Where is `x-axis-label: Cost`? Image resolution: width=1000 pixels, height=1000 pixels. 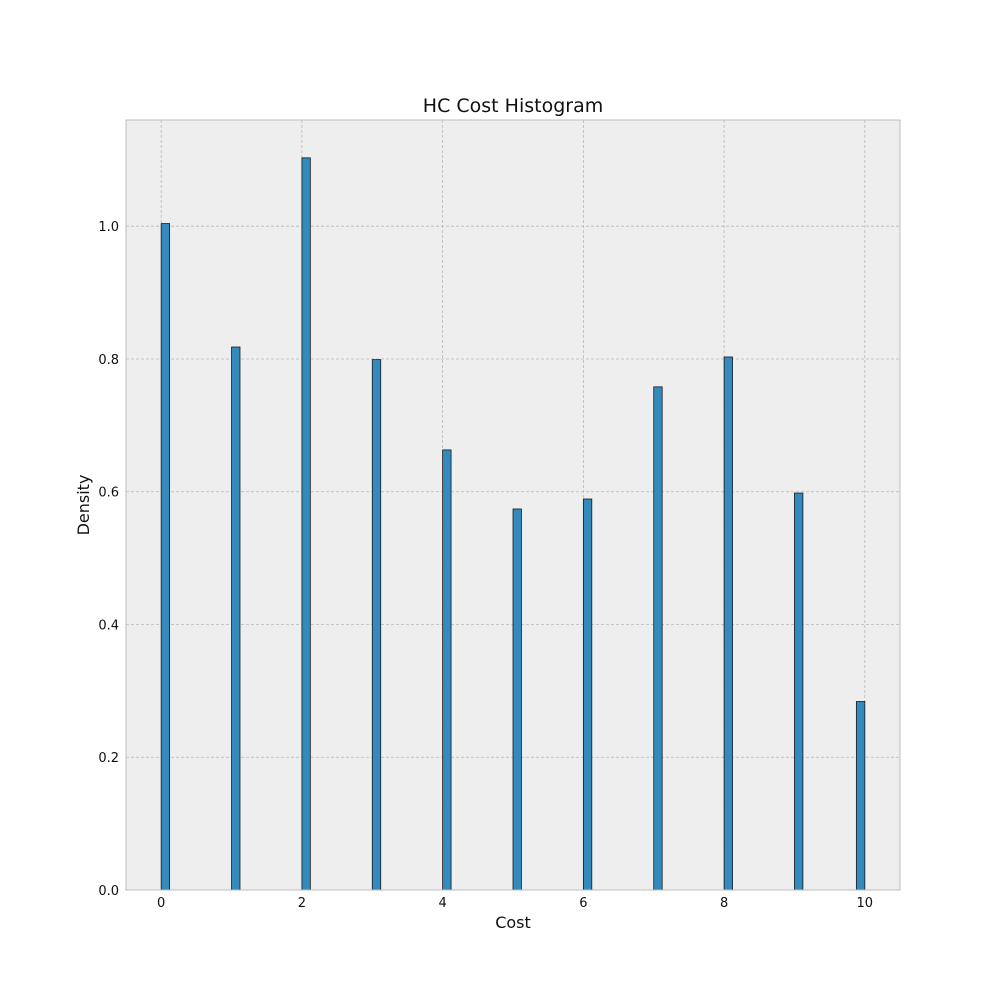
x-axis-label: Cost is located at coordinates (513, 922).